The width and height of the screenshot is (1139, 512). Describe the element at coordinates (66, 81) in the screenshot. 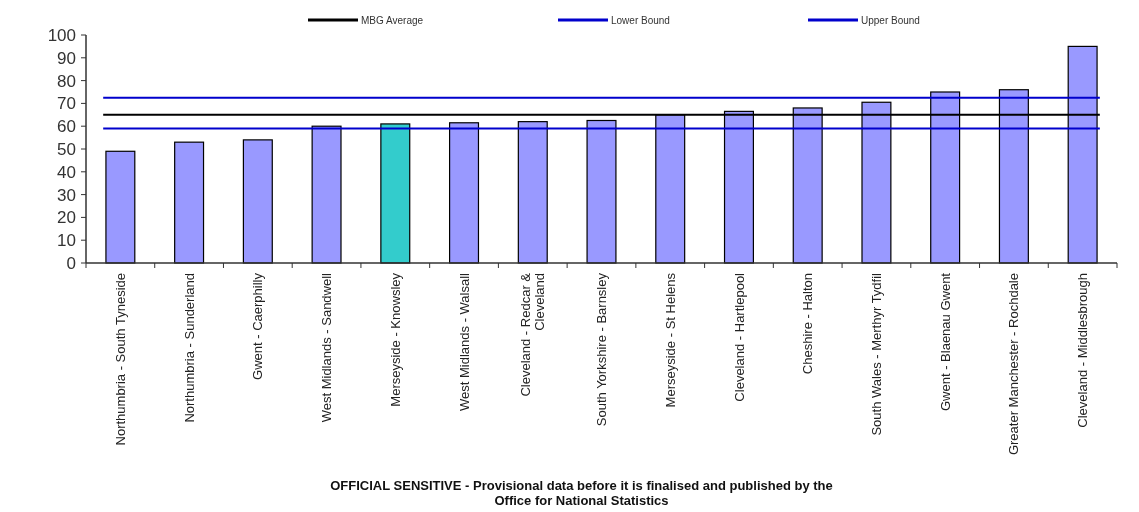

I see `y-tick-label: 80` at that location.